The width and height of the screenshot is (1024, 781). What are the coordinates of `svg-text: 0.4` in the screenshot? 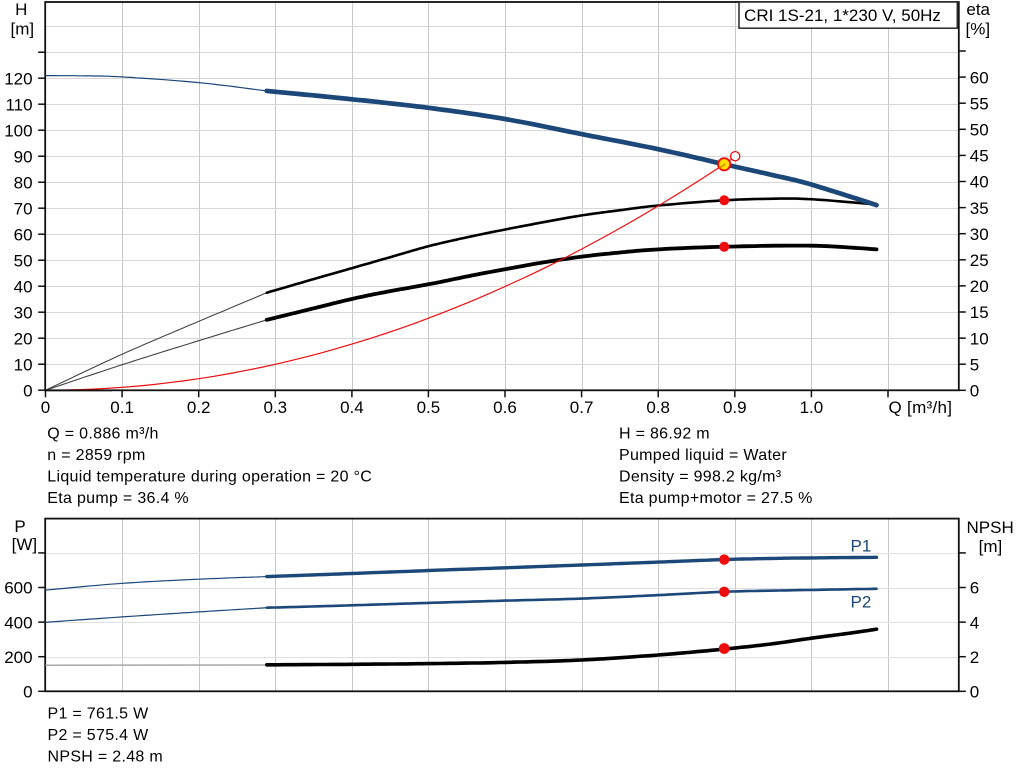 It's located at (352, 407).